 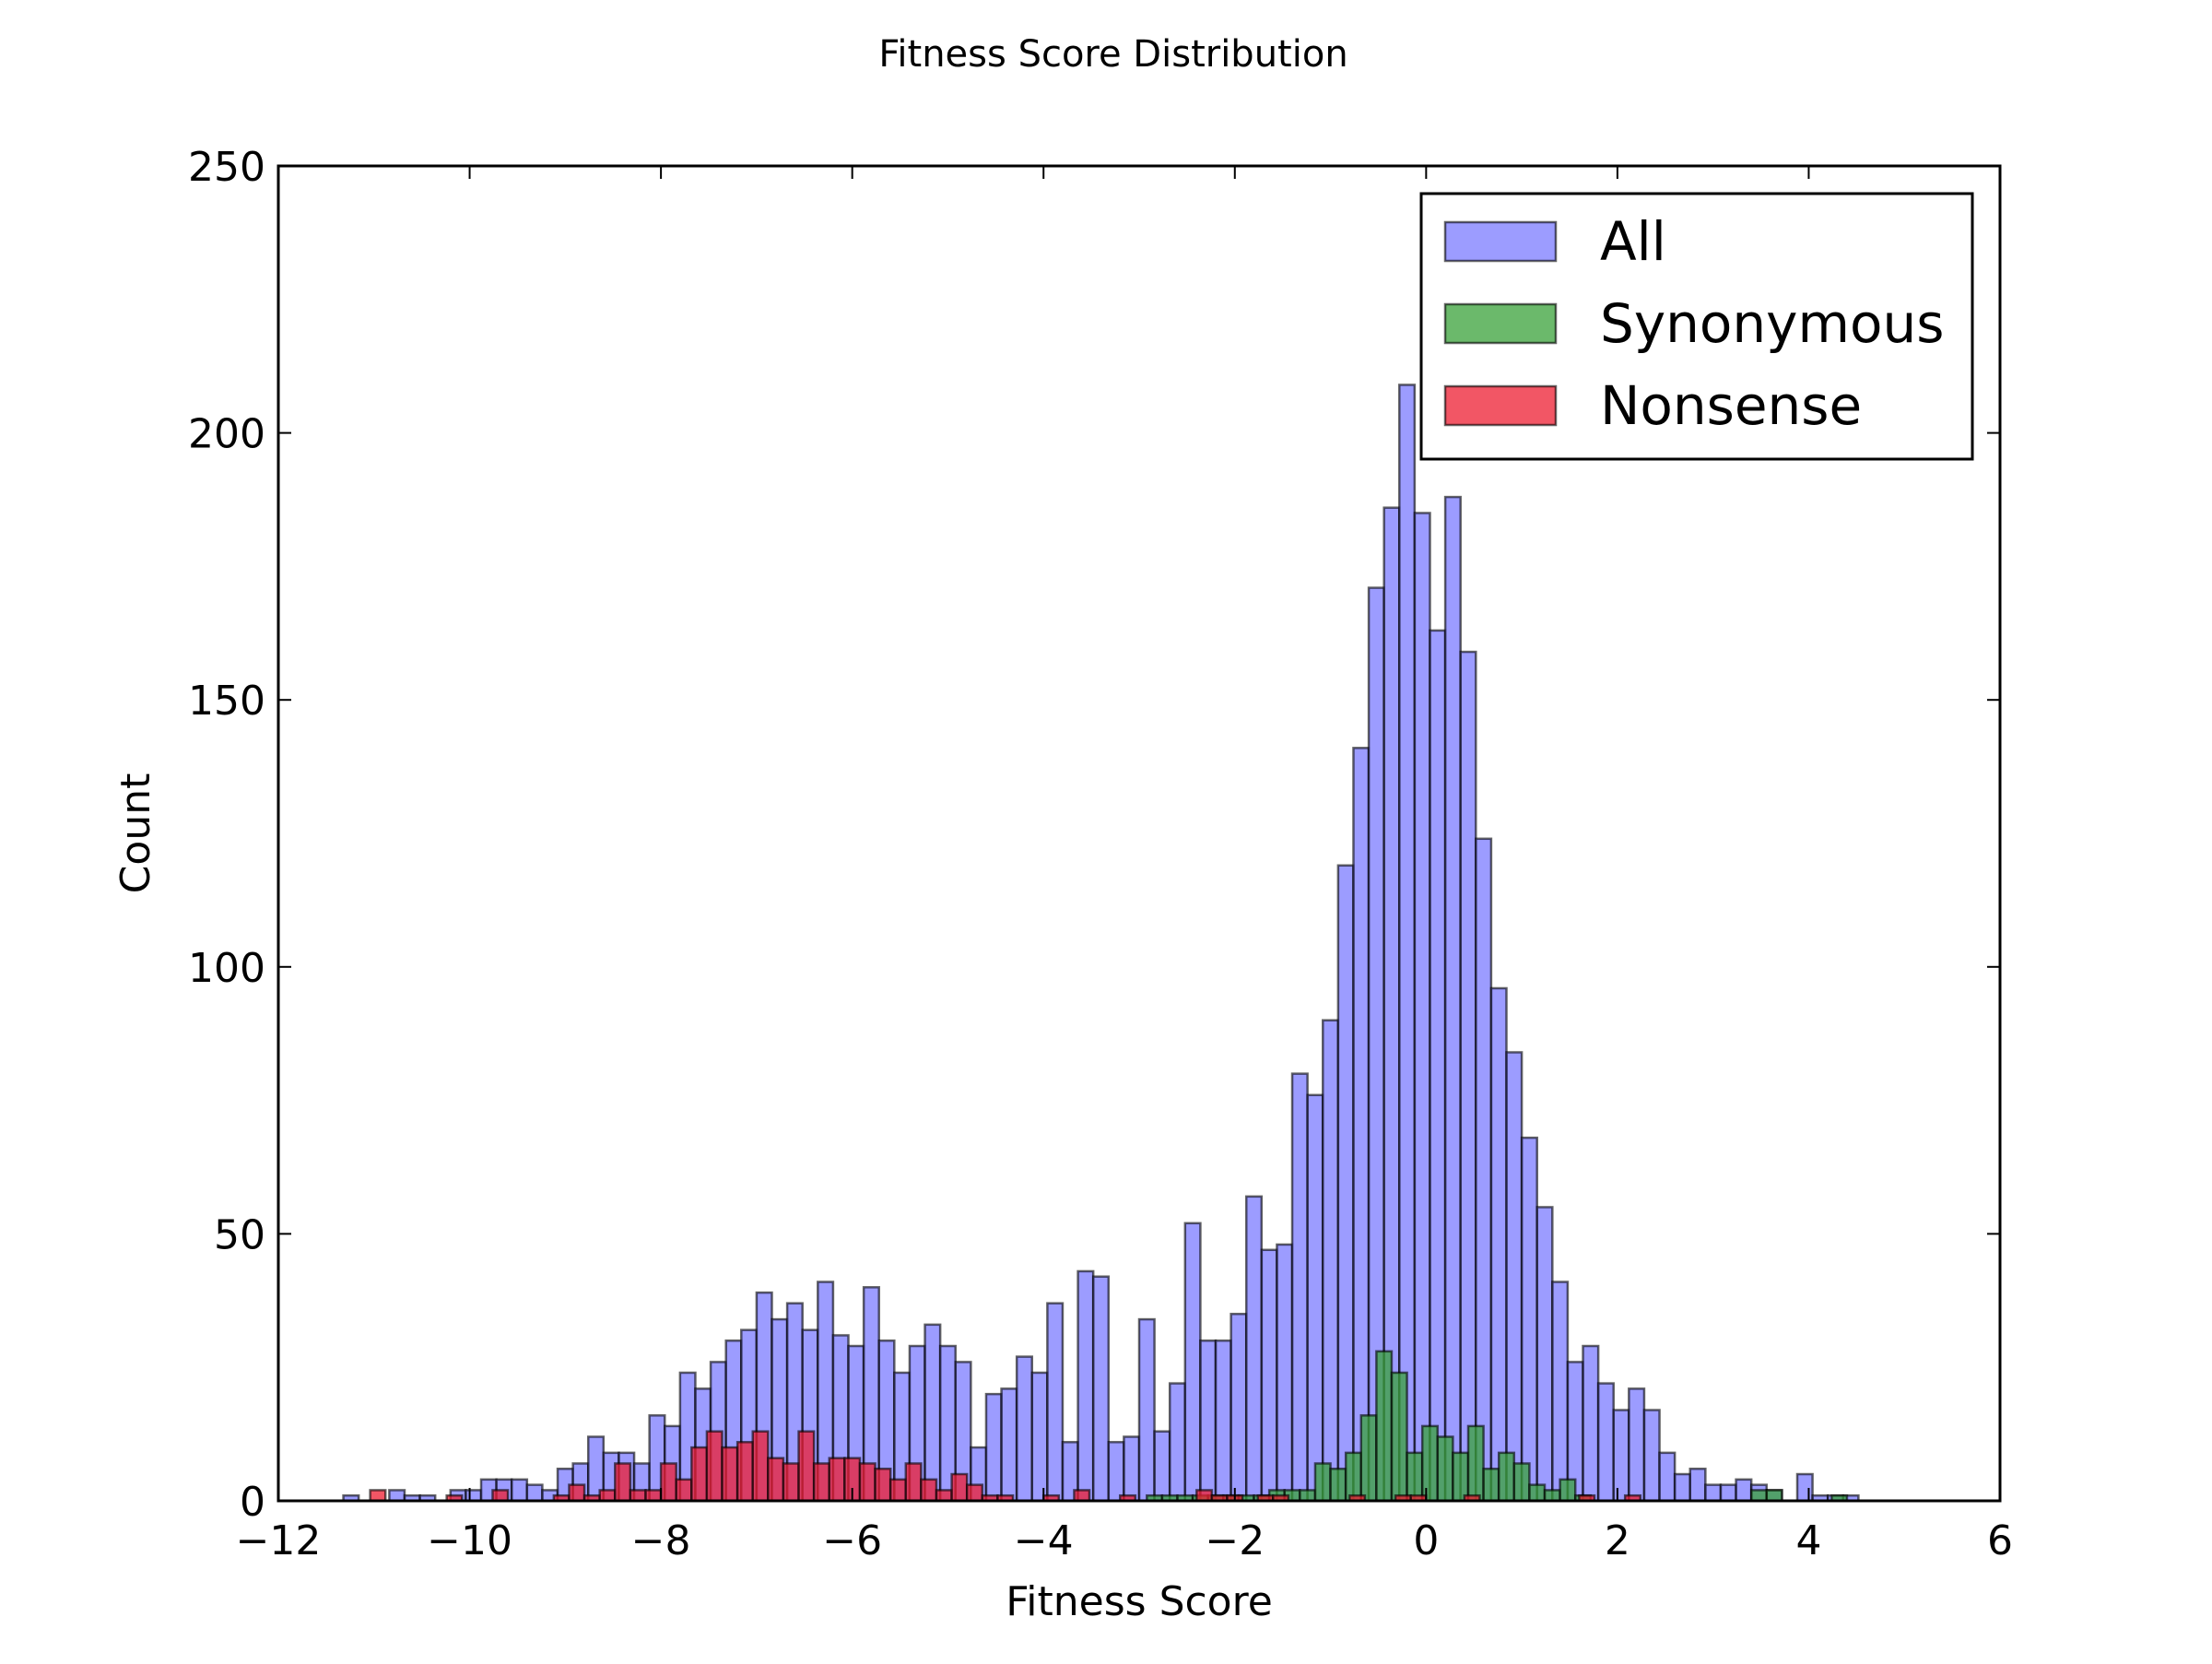 What do you see at coordinates (226, 968) in the screenshot?
I see `y-tick-label-2: 100` at bounding box center [226, 968].